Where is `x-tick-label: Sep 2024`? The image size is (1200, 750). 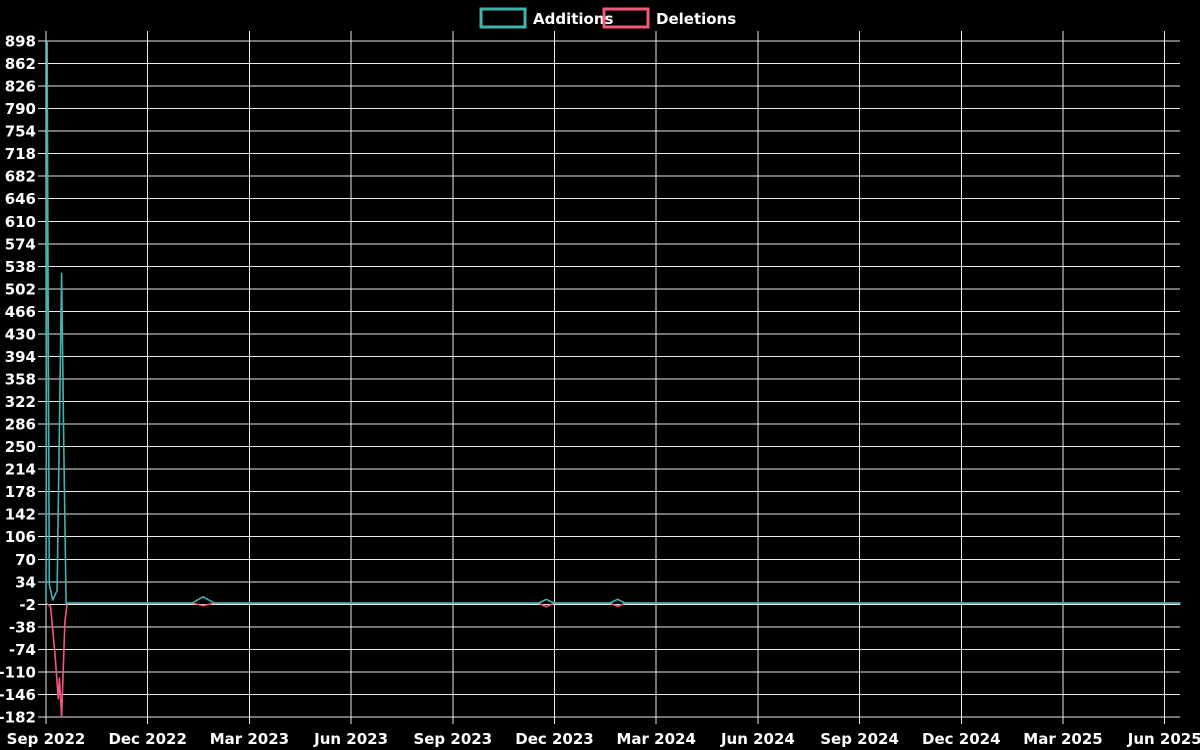 x-tick-label: Sep 2024 is located at coordinates (859, 739).